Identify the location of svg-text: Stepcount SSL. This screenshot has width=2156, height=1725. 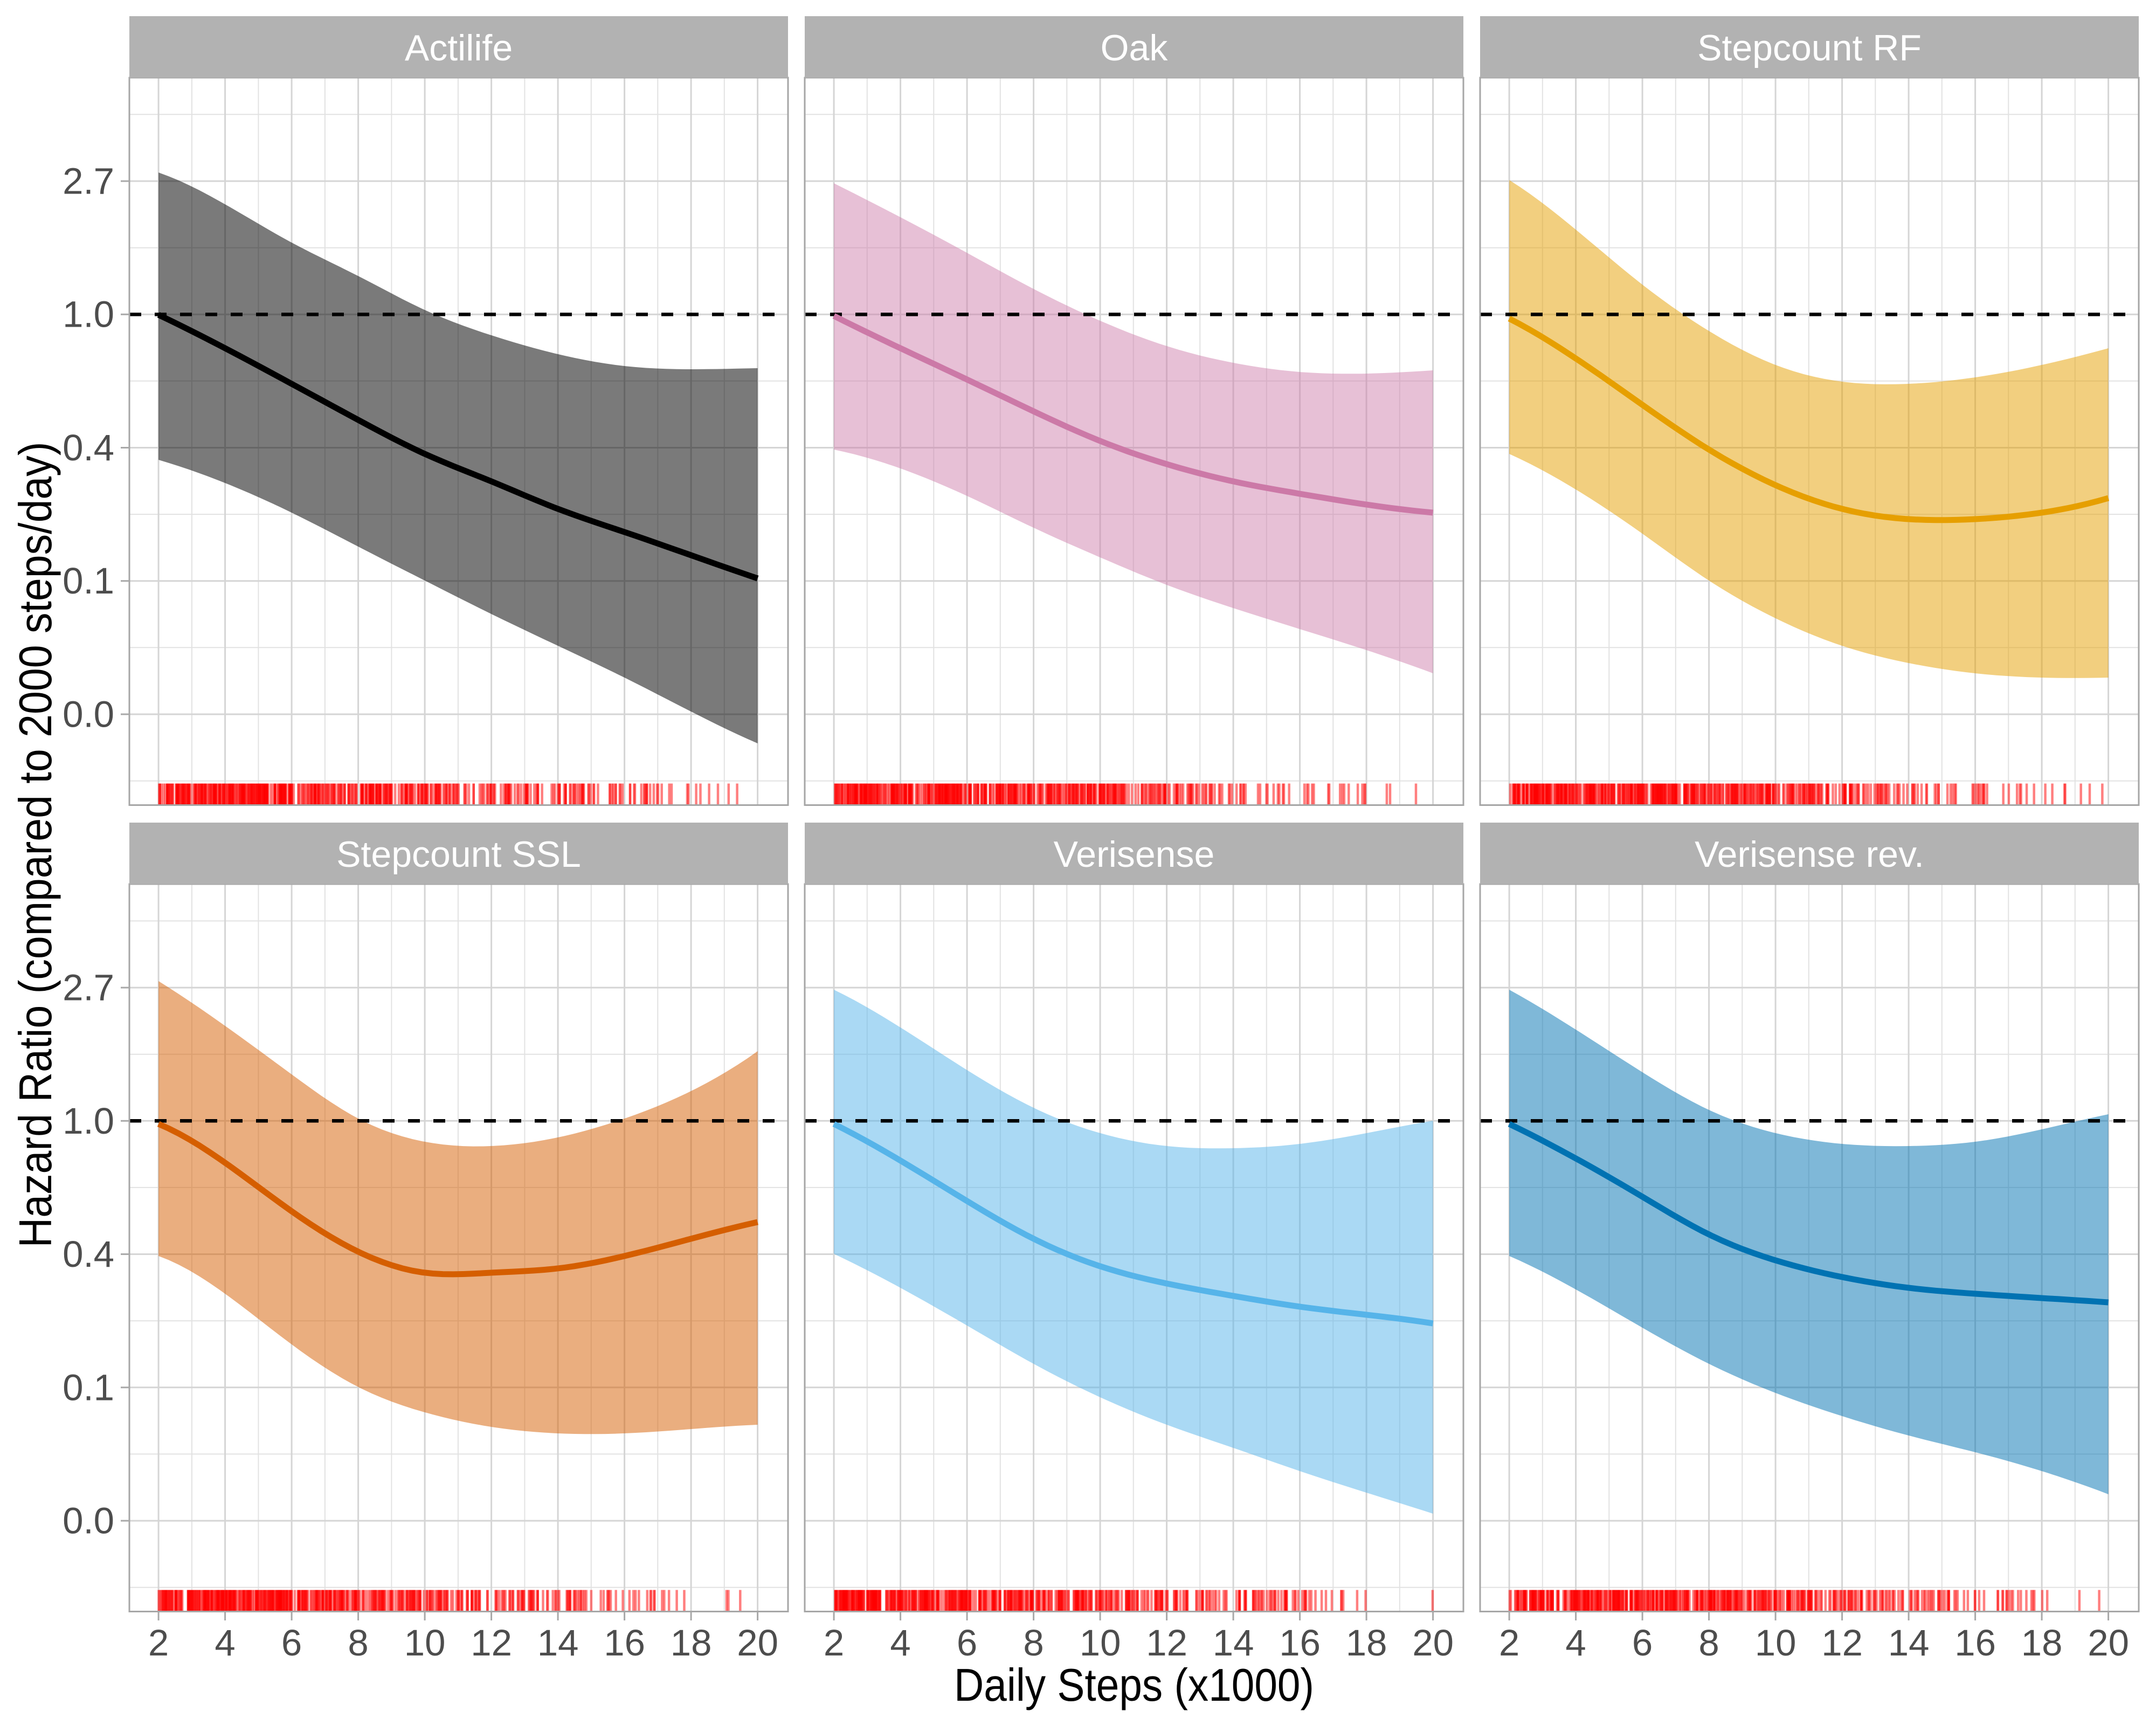
(458, 854).